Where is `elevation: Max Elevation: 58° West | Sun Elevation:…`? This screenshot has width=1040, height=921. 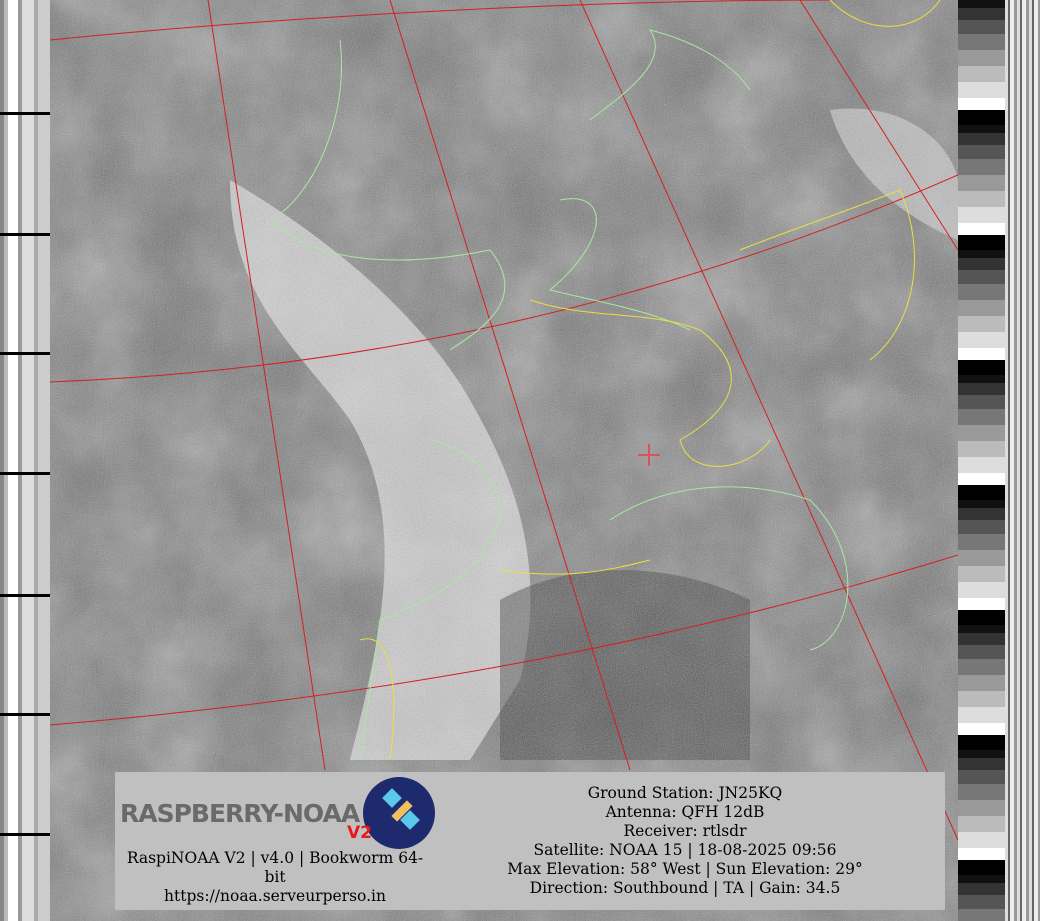
elevation: Max Elevation: 58° West | Sun Elevation:… is located at coordinates (685, 869).